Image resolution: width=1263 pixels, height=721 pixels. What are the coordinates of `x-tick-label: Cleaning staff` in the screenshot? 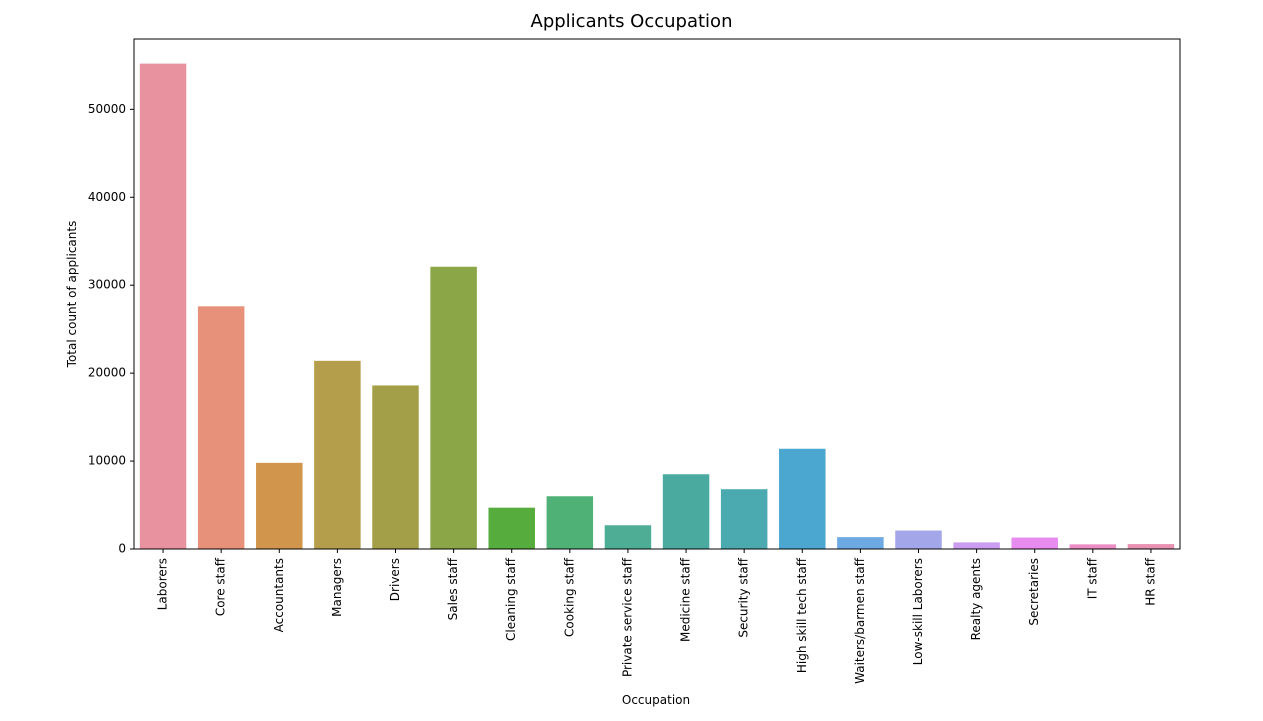 It's located at (511, 599).